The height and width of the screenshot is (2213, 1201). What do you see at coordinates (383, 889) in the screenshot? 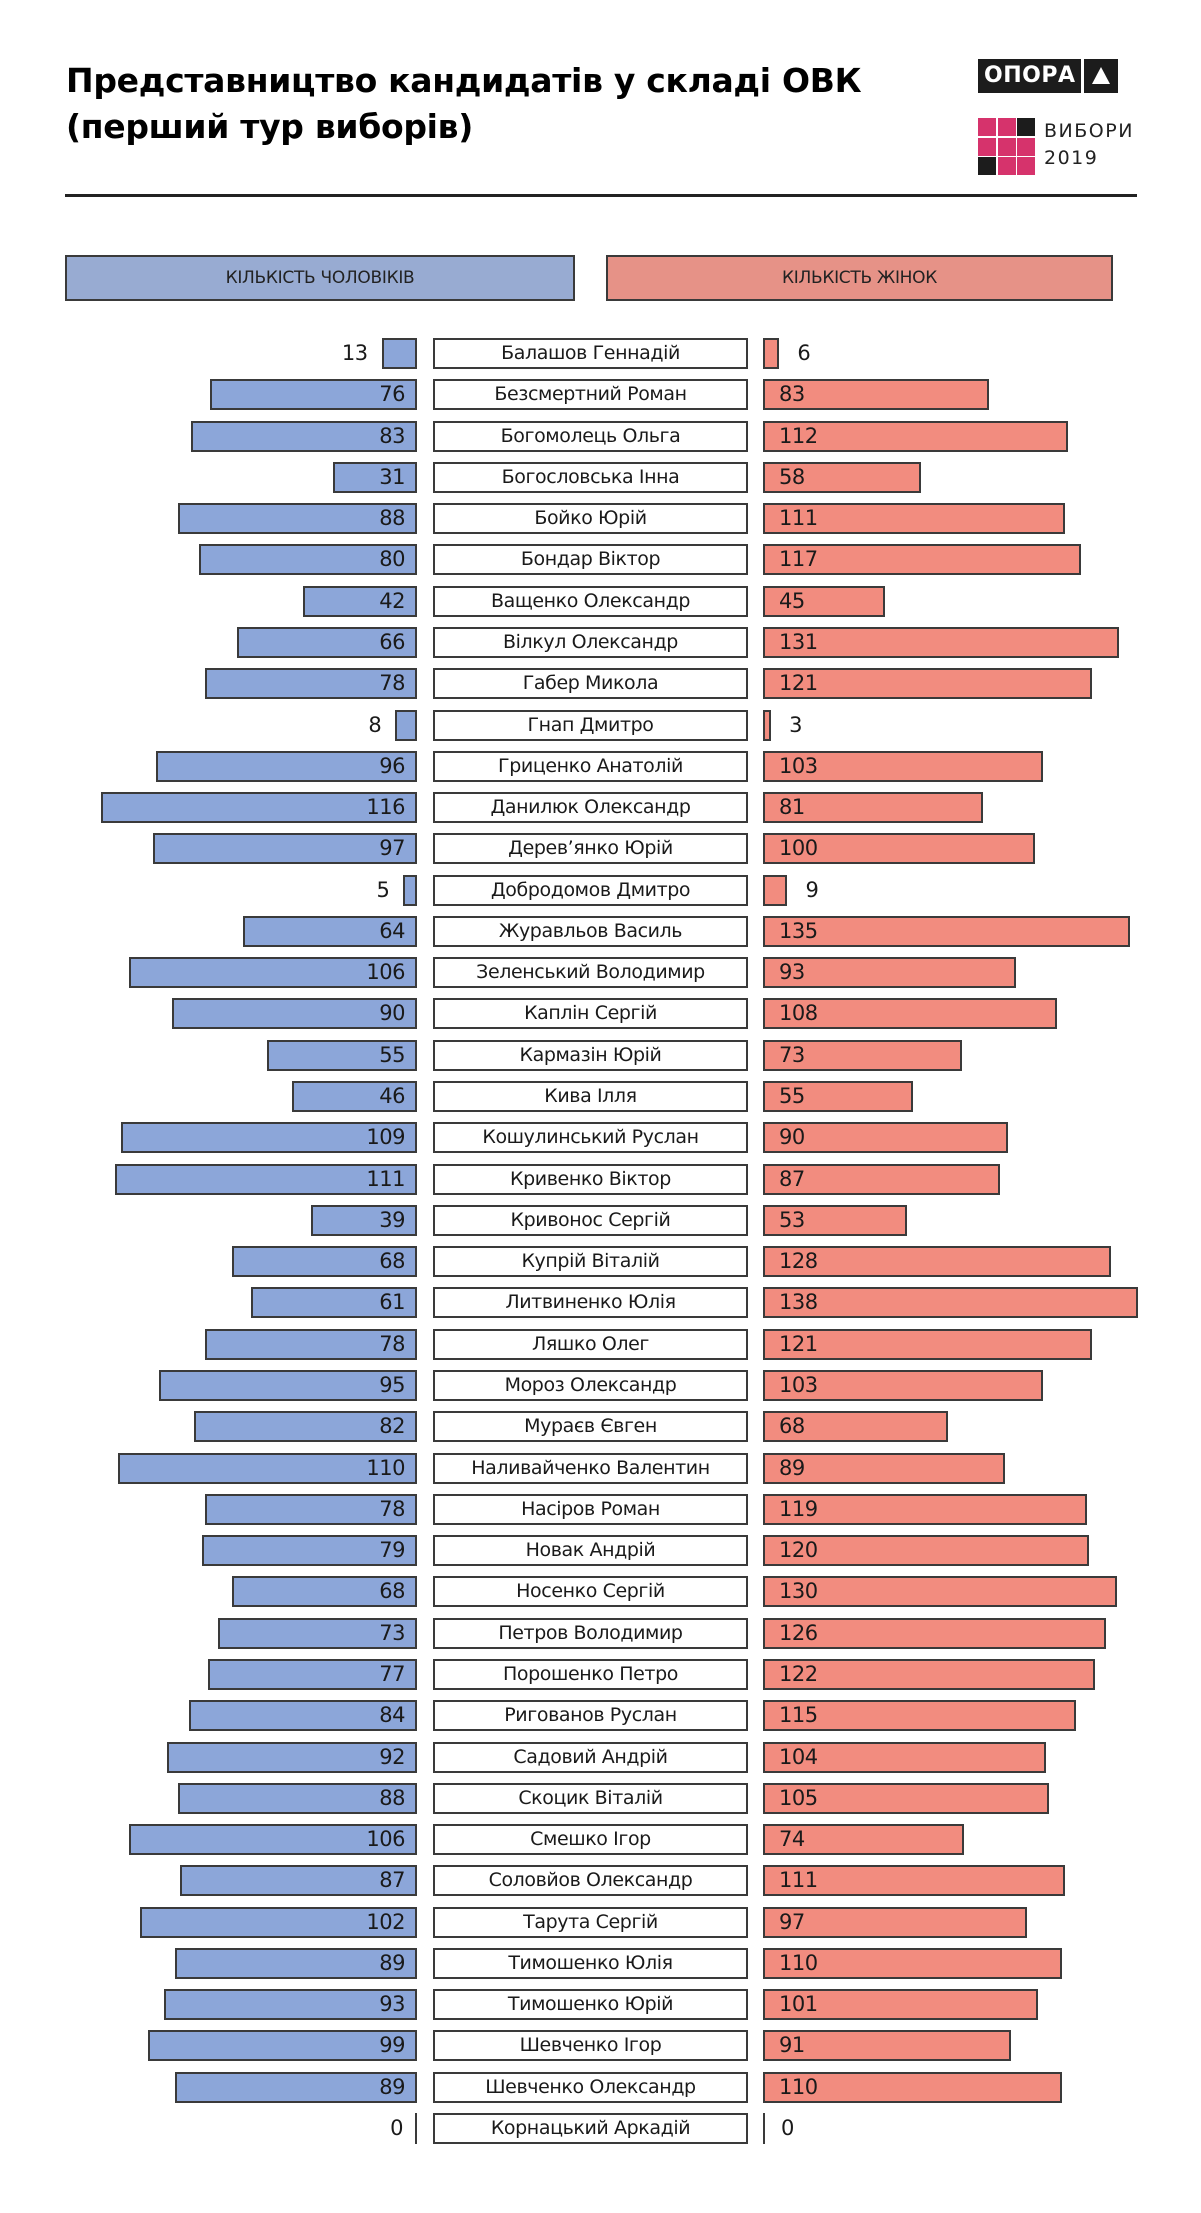
I see `male-value-label: 5` at bounding box center [383, 889].